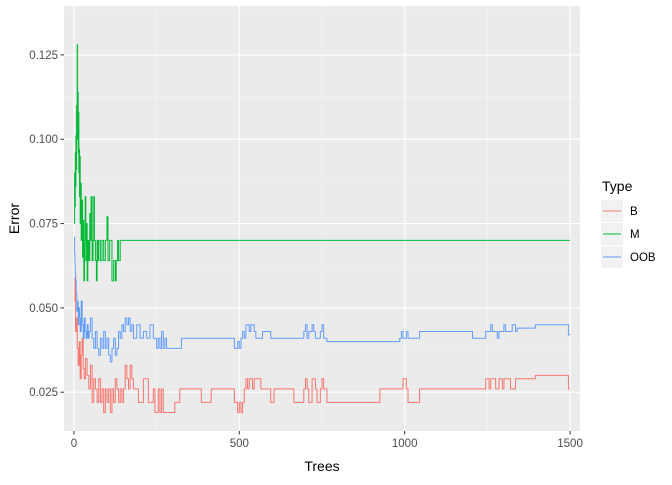  Describe the element at coordinates (643, 258) in the screenshot. I see `legend-label: OOB` at that location.